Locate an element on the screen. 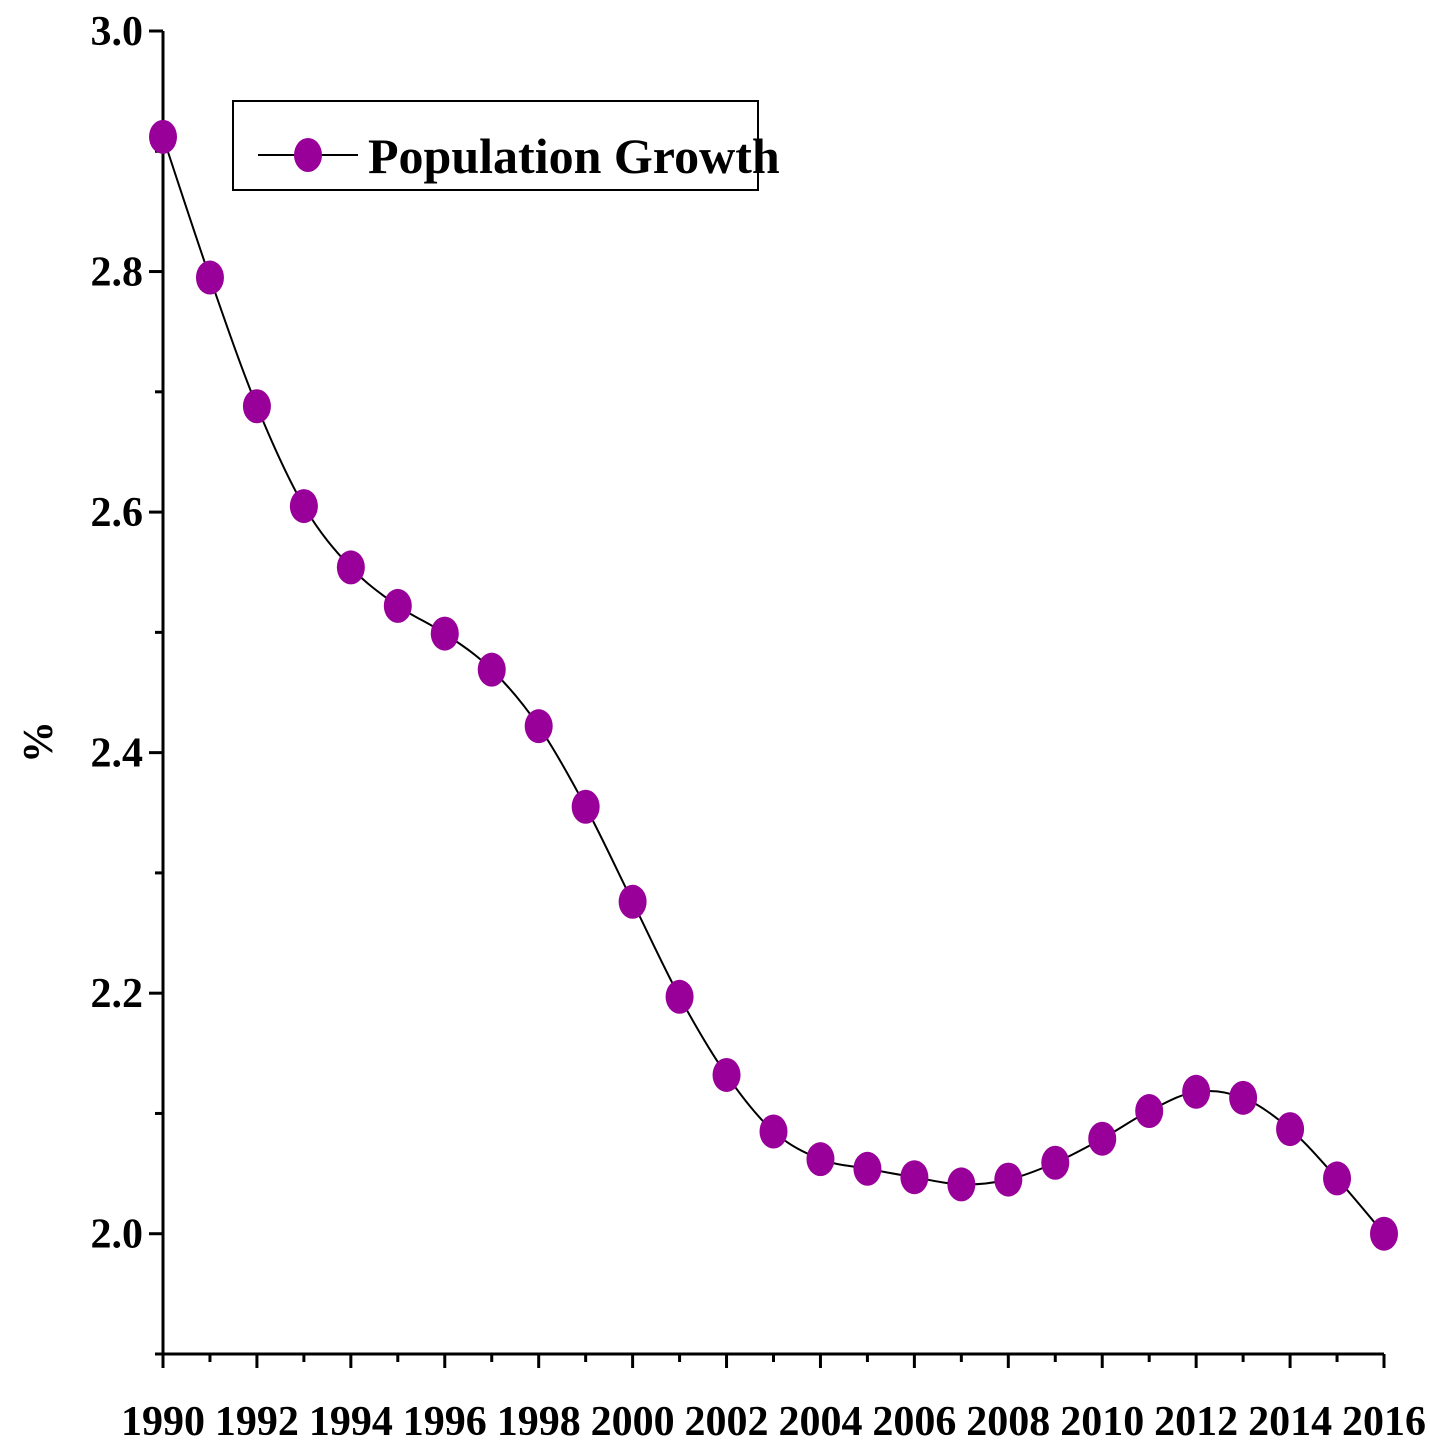 The width and height of the screenshot is (1430, 1455). x-tick-label: 2012 is located at coordinates (1196, 1422).